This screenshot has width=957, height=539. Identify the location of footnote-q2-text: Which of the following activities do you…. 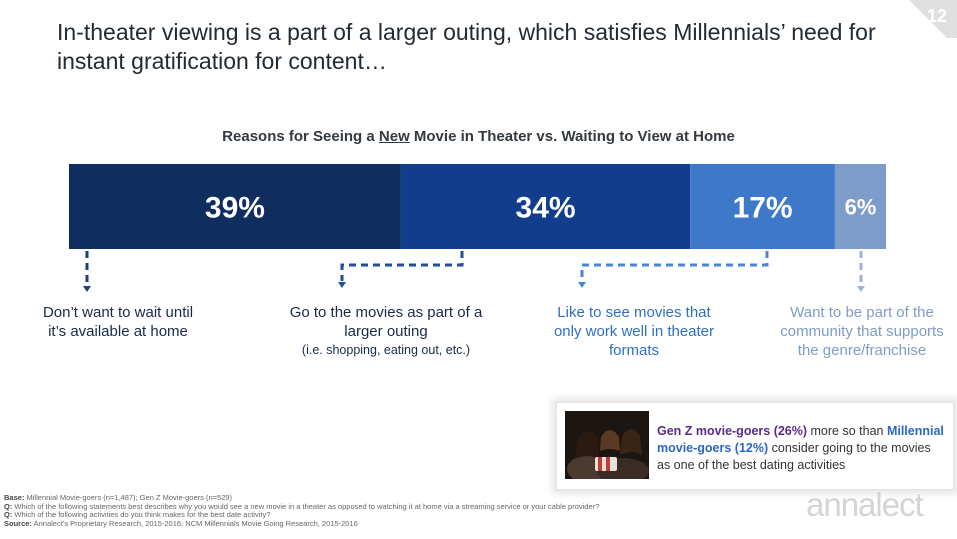
(141, 515).